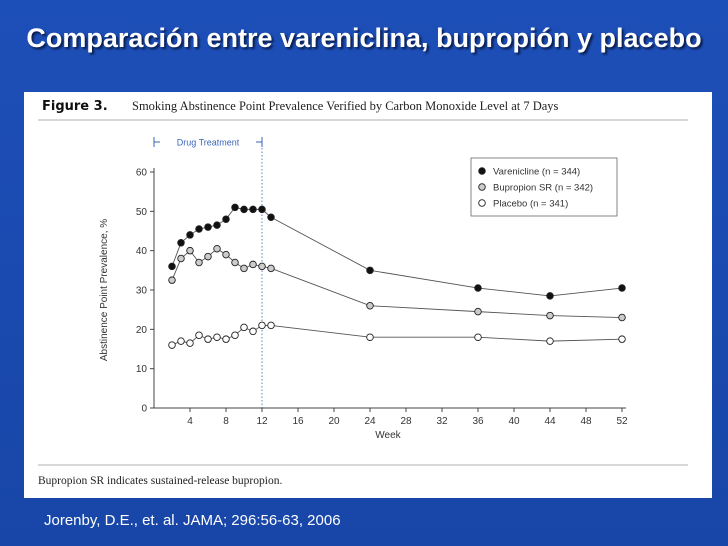 The height and width of the screenshot is (546, 728). Describe the element at coordinates (104, 290) in the screenshot. I see `y-axis-label: Abstinence Point Prevalence, %` at that location.